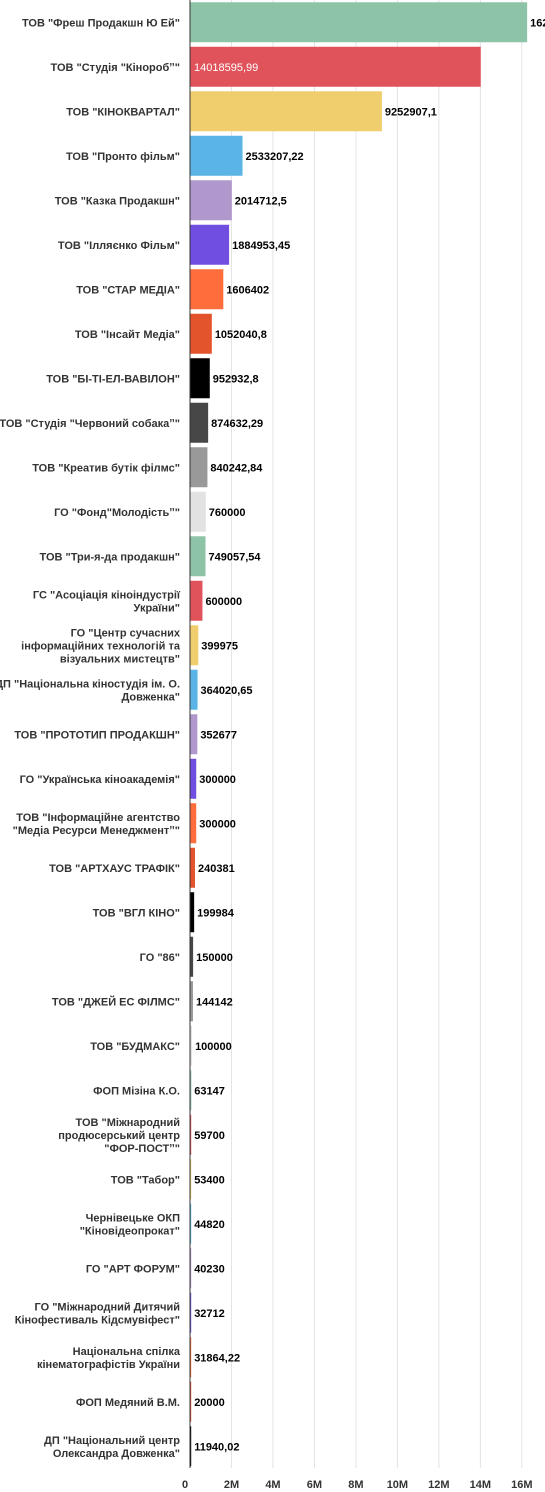 The height and width of the screenshot is (1492, 545). I want to click on category-label-line: ДП "Національний центр, so click(112, 1441).